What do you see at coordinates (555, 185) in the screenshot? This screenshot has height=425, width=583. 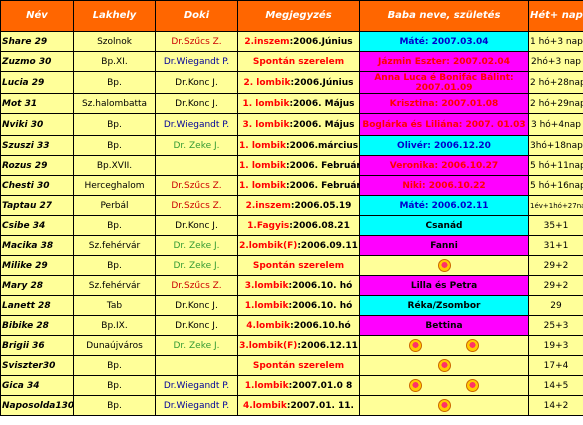 I see `cell-hetnap: 5 hó+16nap` at bounding box center [555, 185].